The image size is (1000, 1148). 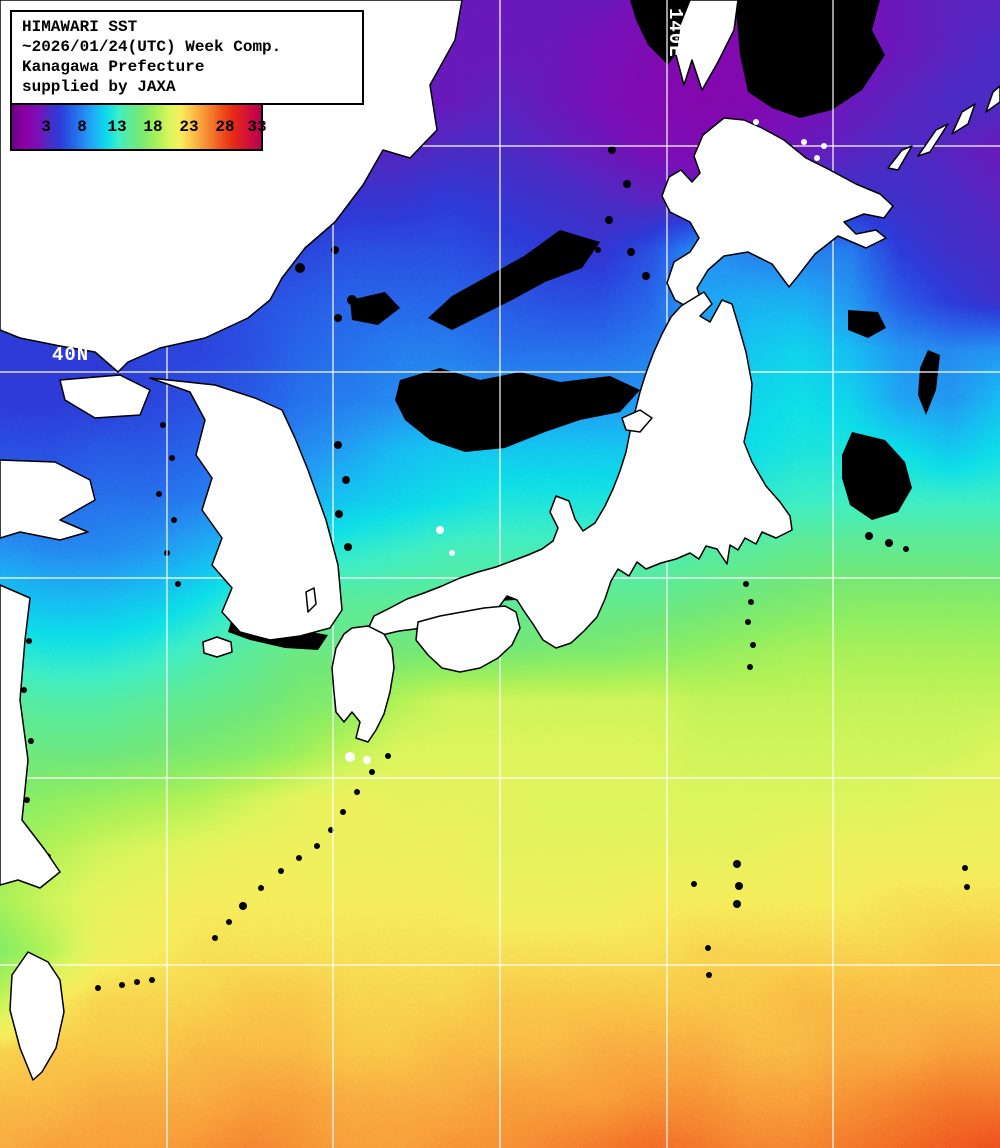 What do you see at coordinates (468, 639) in the screenshot?
I see `land-shikoku` at bounding box center [468, 639].